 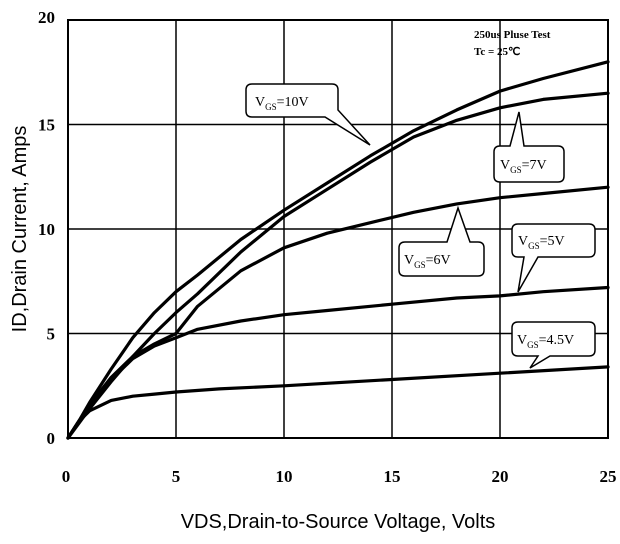 I want to click on test-note-line-1: 250us Pluse Test, so click(x=512, y=35).